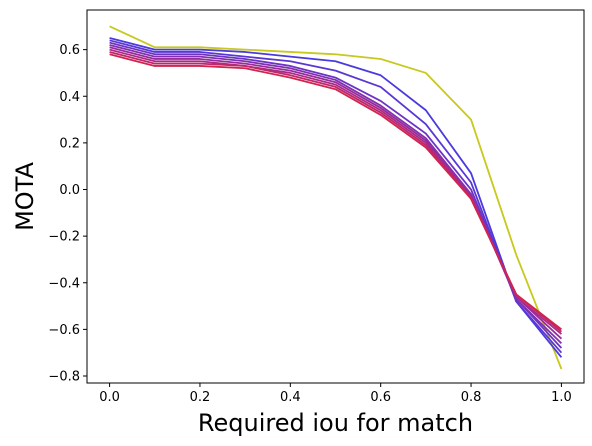  Describe the element at coordinates (335, 423) in the screenshot. I see `x-axis-label: Required iou for match` at that location.